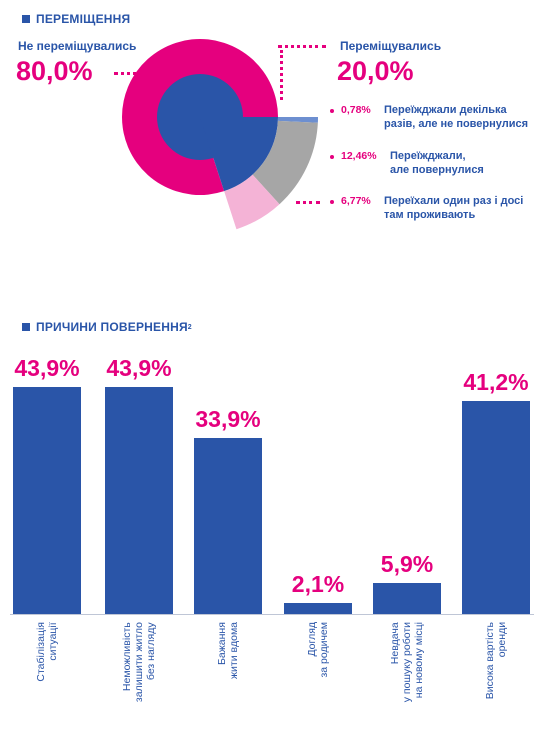 Image resolution: width=542 pixels, height=732 pixels. What do you see at coordinates (359, 156) in the screenshot?
I see `sub-pct-2: 12,46%` at bounding box center [359, 156].